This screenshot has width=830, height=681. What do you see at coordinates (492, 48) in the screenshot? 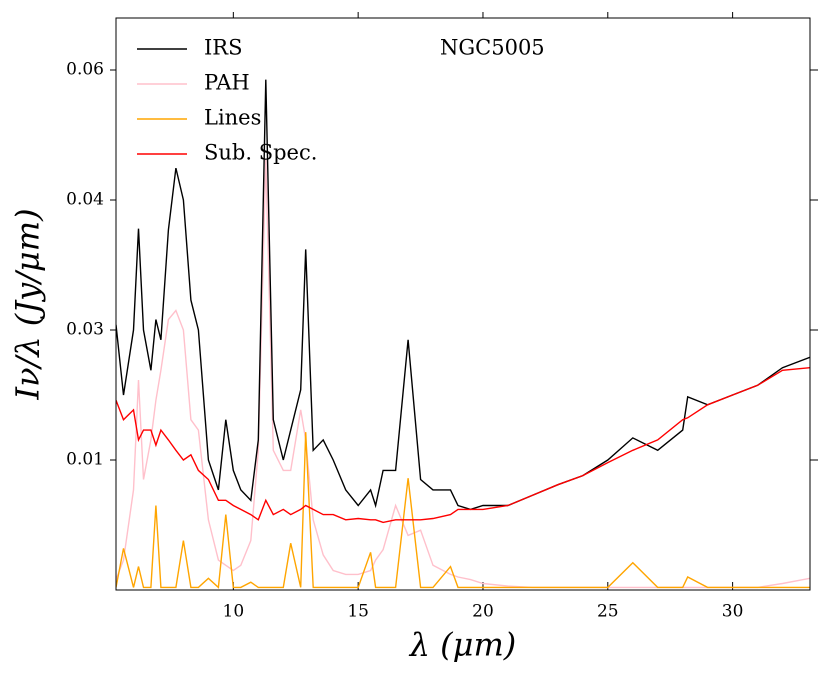
I see `chart-title: NGC5005` at bounding box center [492, 48].